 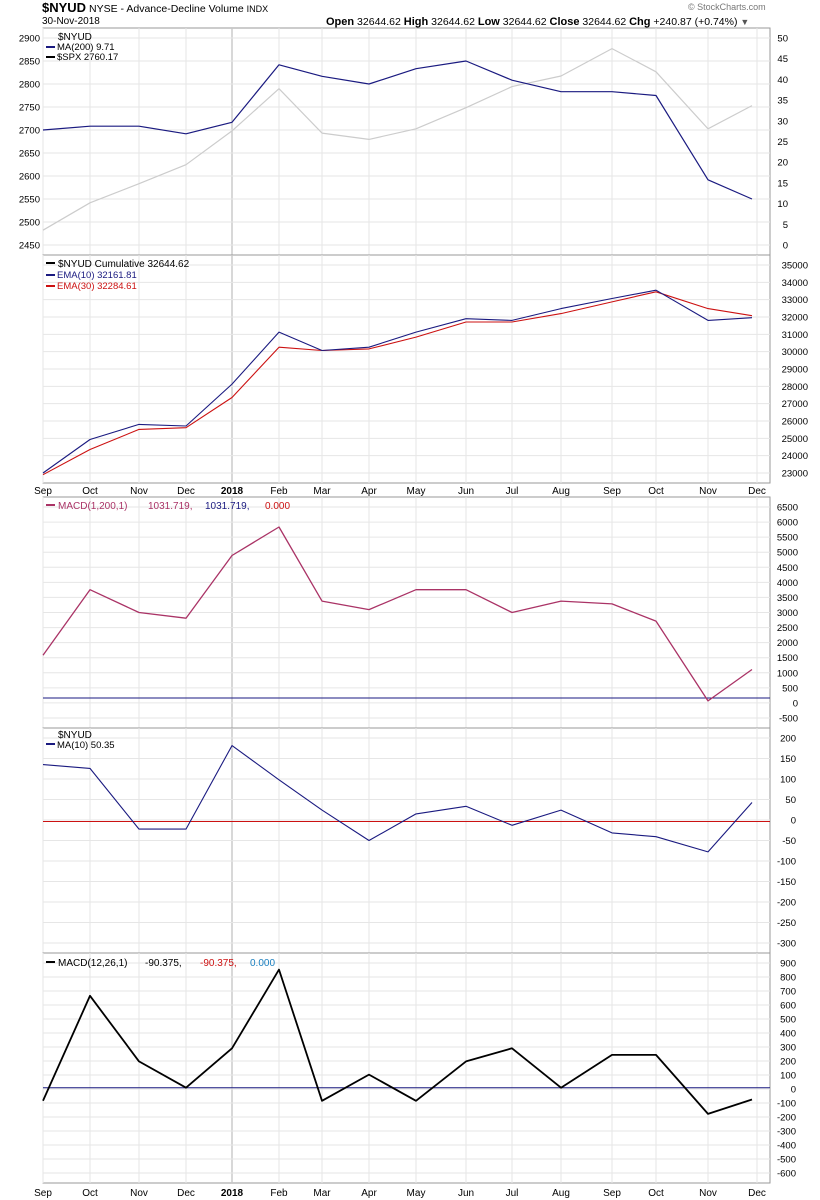 I want to click on open-label: Open, so click(x=340, y=22).